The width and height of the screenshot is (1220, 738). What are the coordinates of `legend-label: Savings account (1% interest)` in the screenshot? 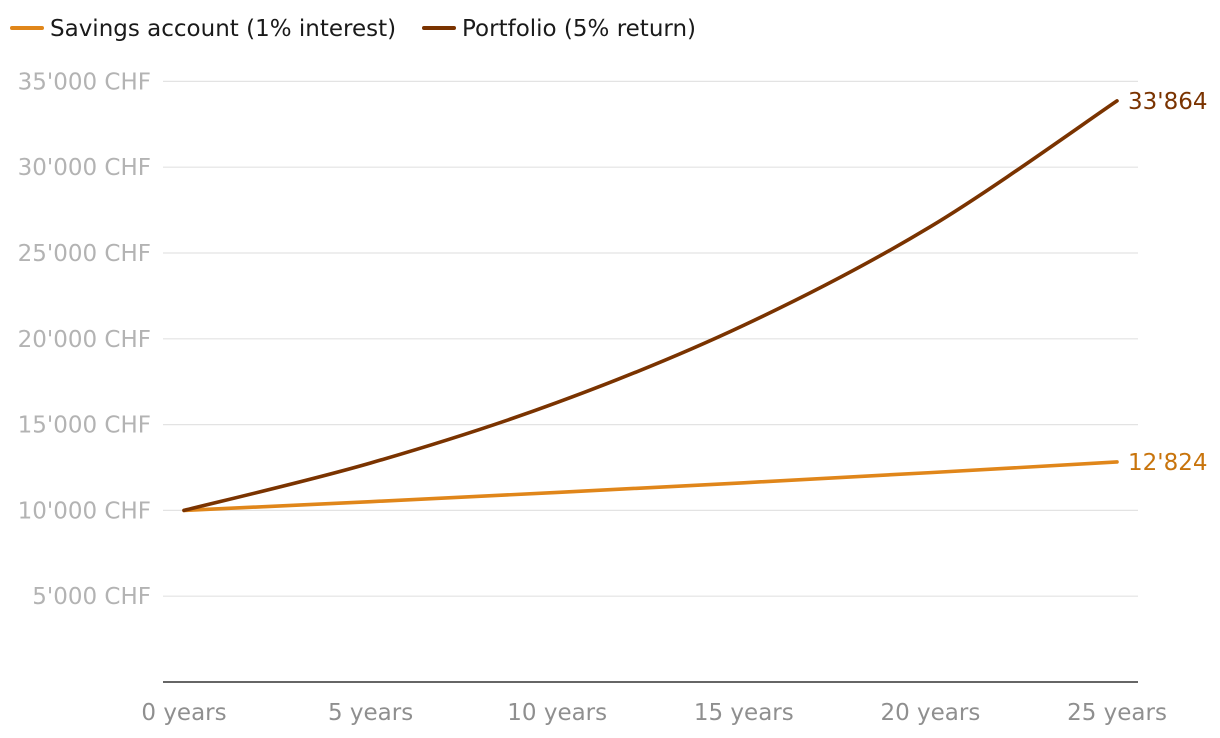 It's located at (223, 29).